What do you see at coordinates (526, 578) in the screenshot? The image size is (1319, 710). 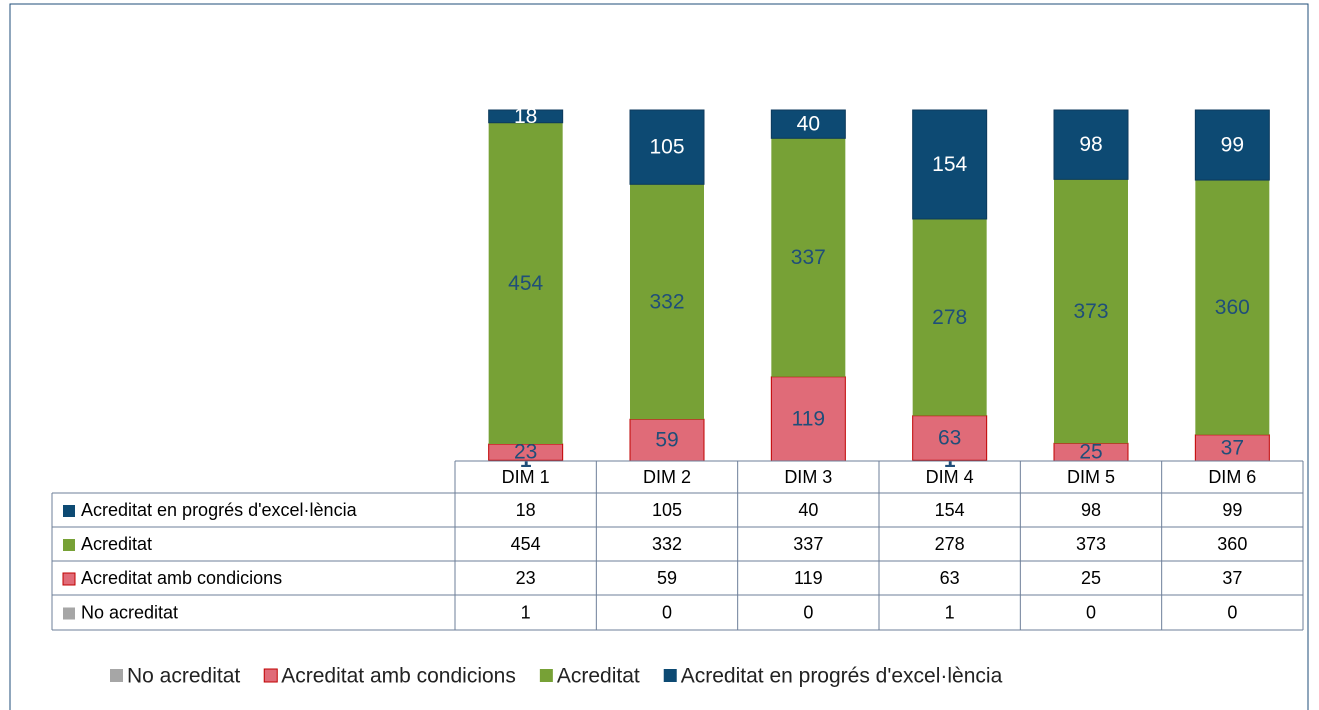 I see `table-value: 23` at bounding box center [526, 578].